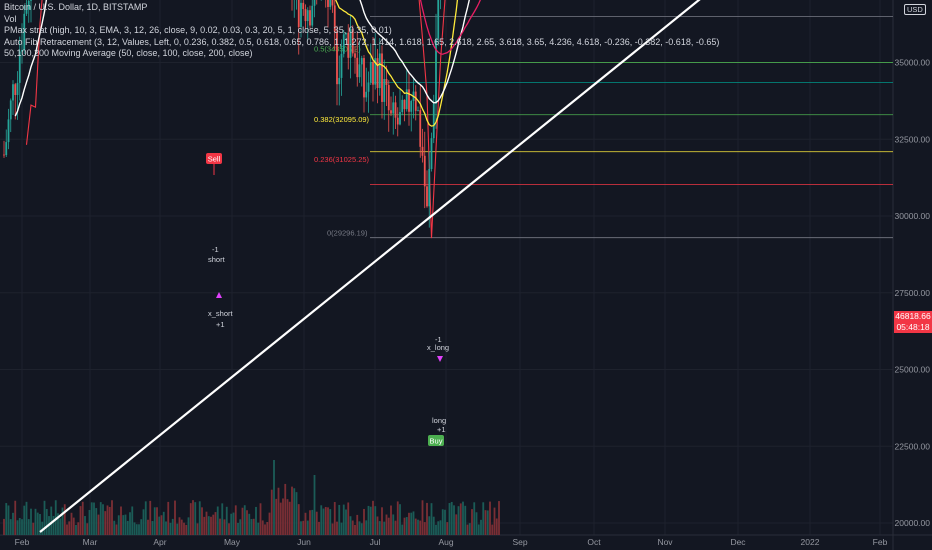 This screenshot has width=932, height=550. I want to click on time-axis-label: Dec, so click(738, 542).